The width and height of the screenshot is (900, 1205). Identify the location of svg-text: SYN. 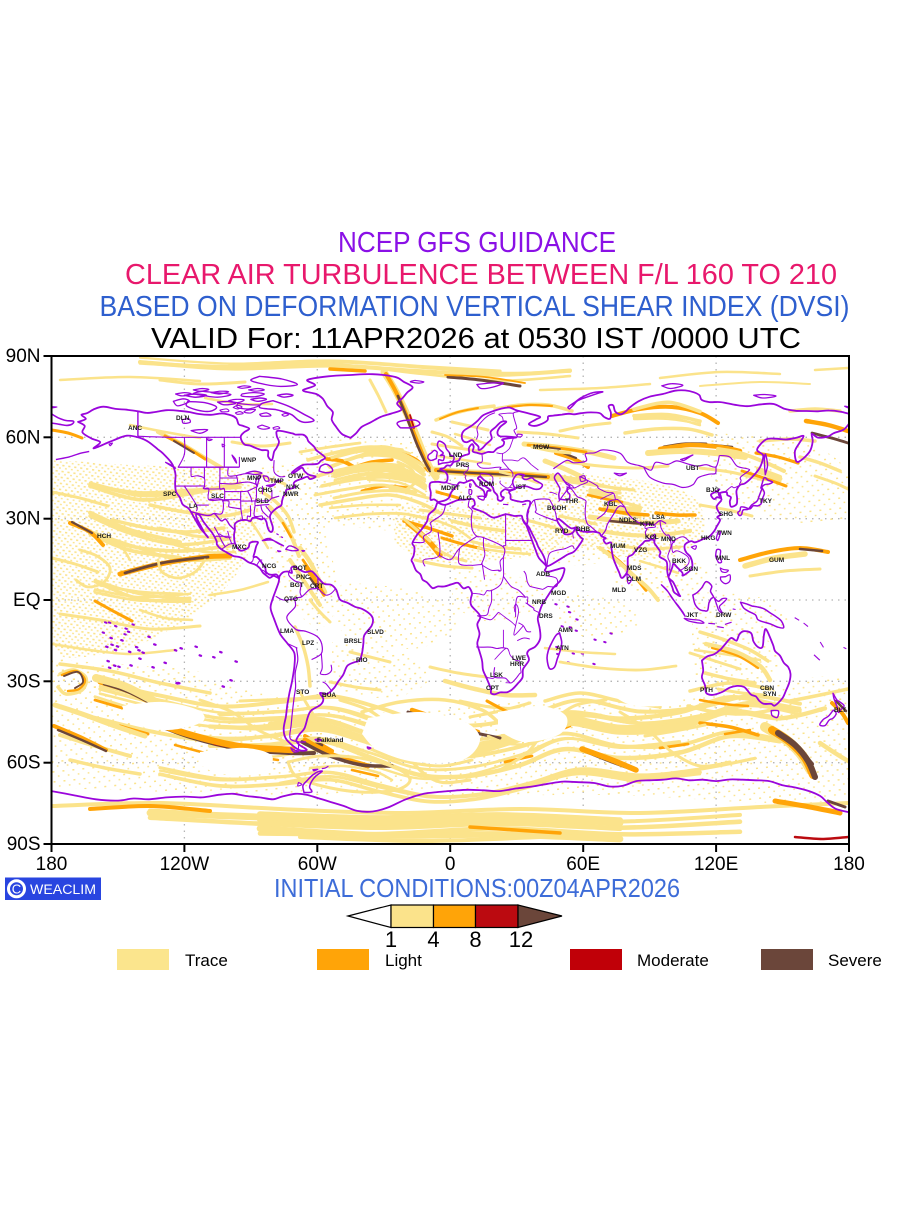
(770, 694).